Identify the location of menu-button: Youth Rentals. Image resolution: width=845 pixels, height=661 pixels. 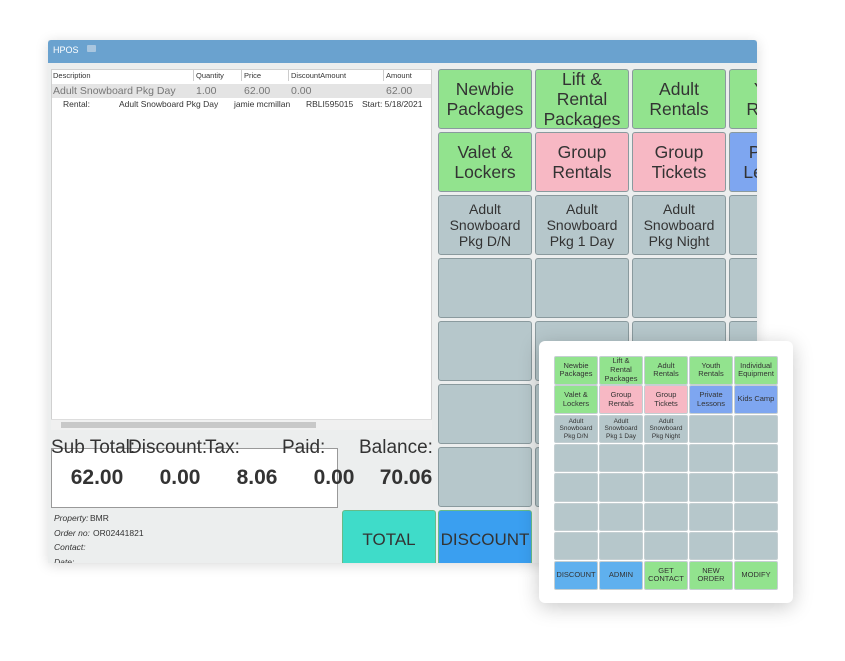
(743, 99).